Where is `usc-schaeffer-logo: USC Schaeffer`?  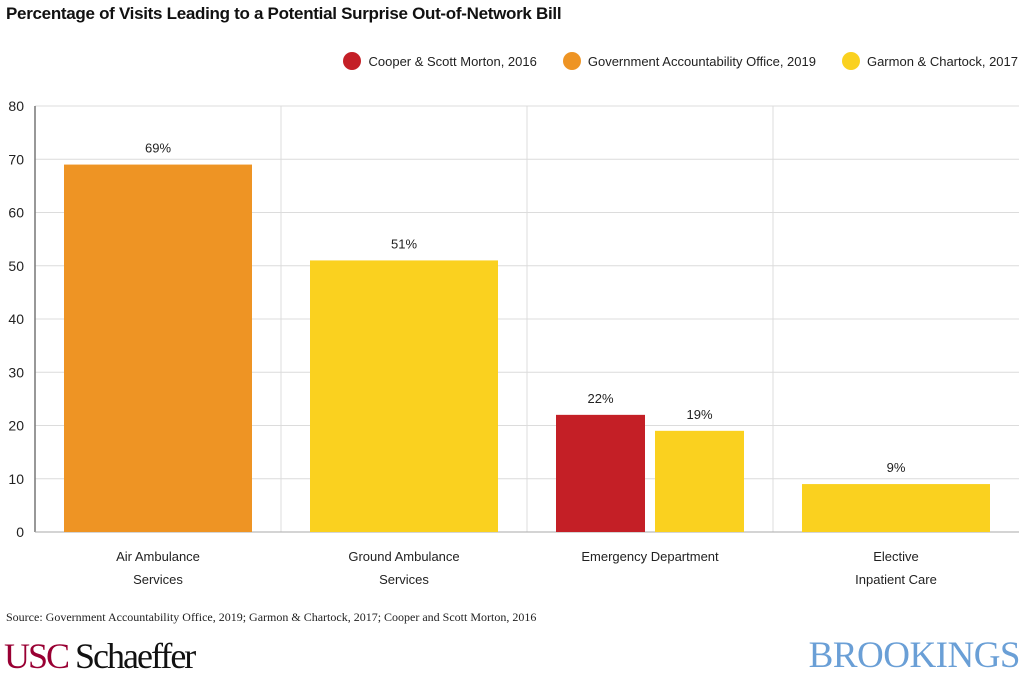 usc-schaeffer-logo: USC Schaeffer is located at coordinates (100, 656).